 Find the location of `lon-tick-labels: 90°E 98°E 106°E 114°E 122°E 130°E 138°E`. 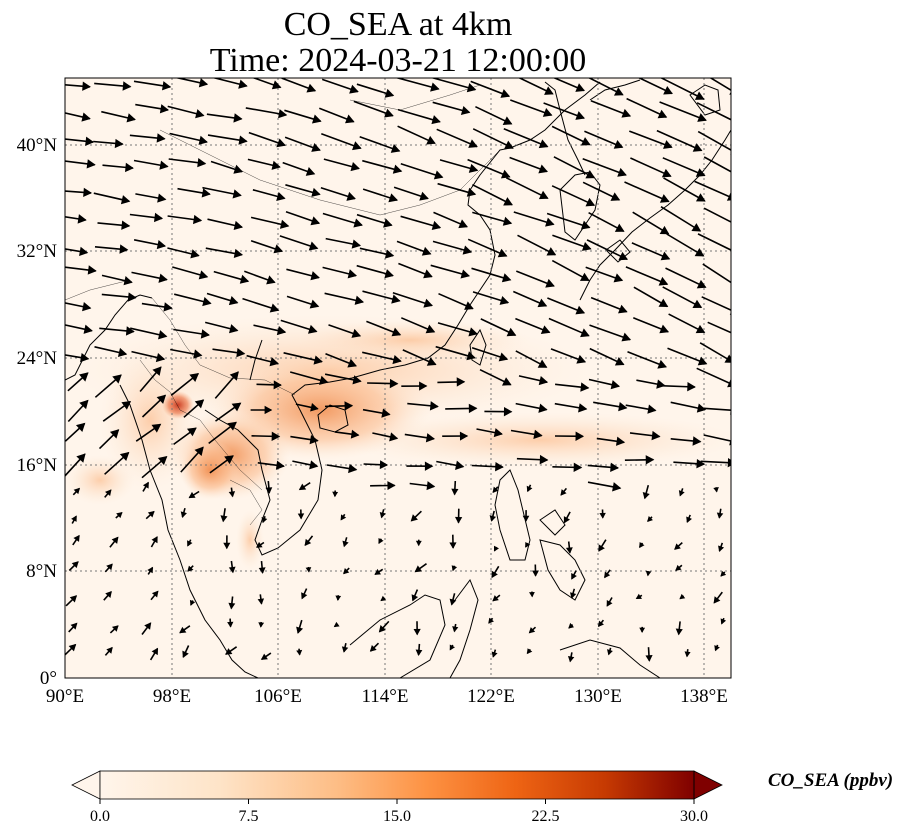

lon-tick-labels: 90°E 98°E 106°E 114°E 122°E 130°E 138°E is located at coordinates (387, 696).